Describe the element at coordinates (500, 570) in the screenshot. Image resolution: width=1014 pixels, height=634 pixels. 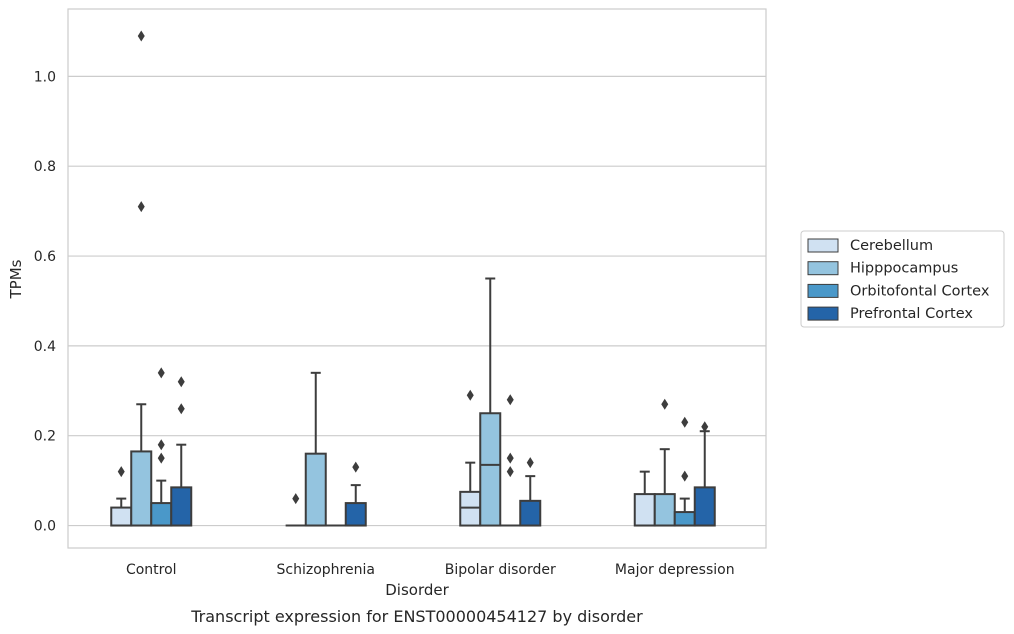
I see `x-tick-label: Bipolar disorder` at that location.